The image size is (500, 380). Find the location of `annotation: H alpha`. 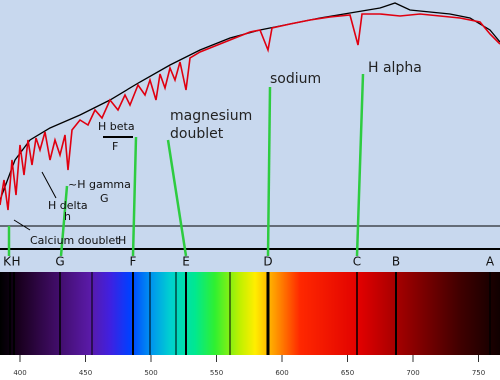

annotation: H alpha is located at coordinates (395, 68).